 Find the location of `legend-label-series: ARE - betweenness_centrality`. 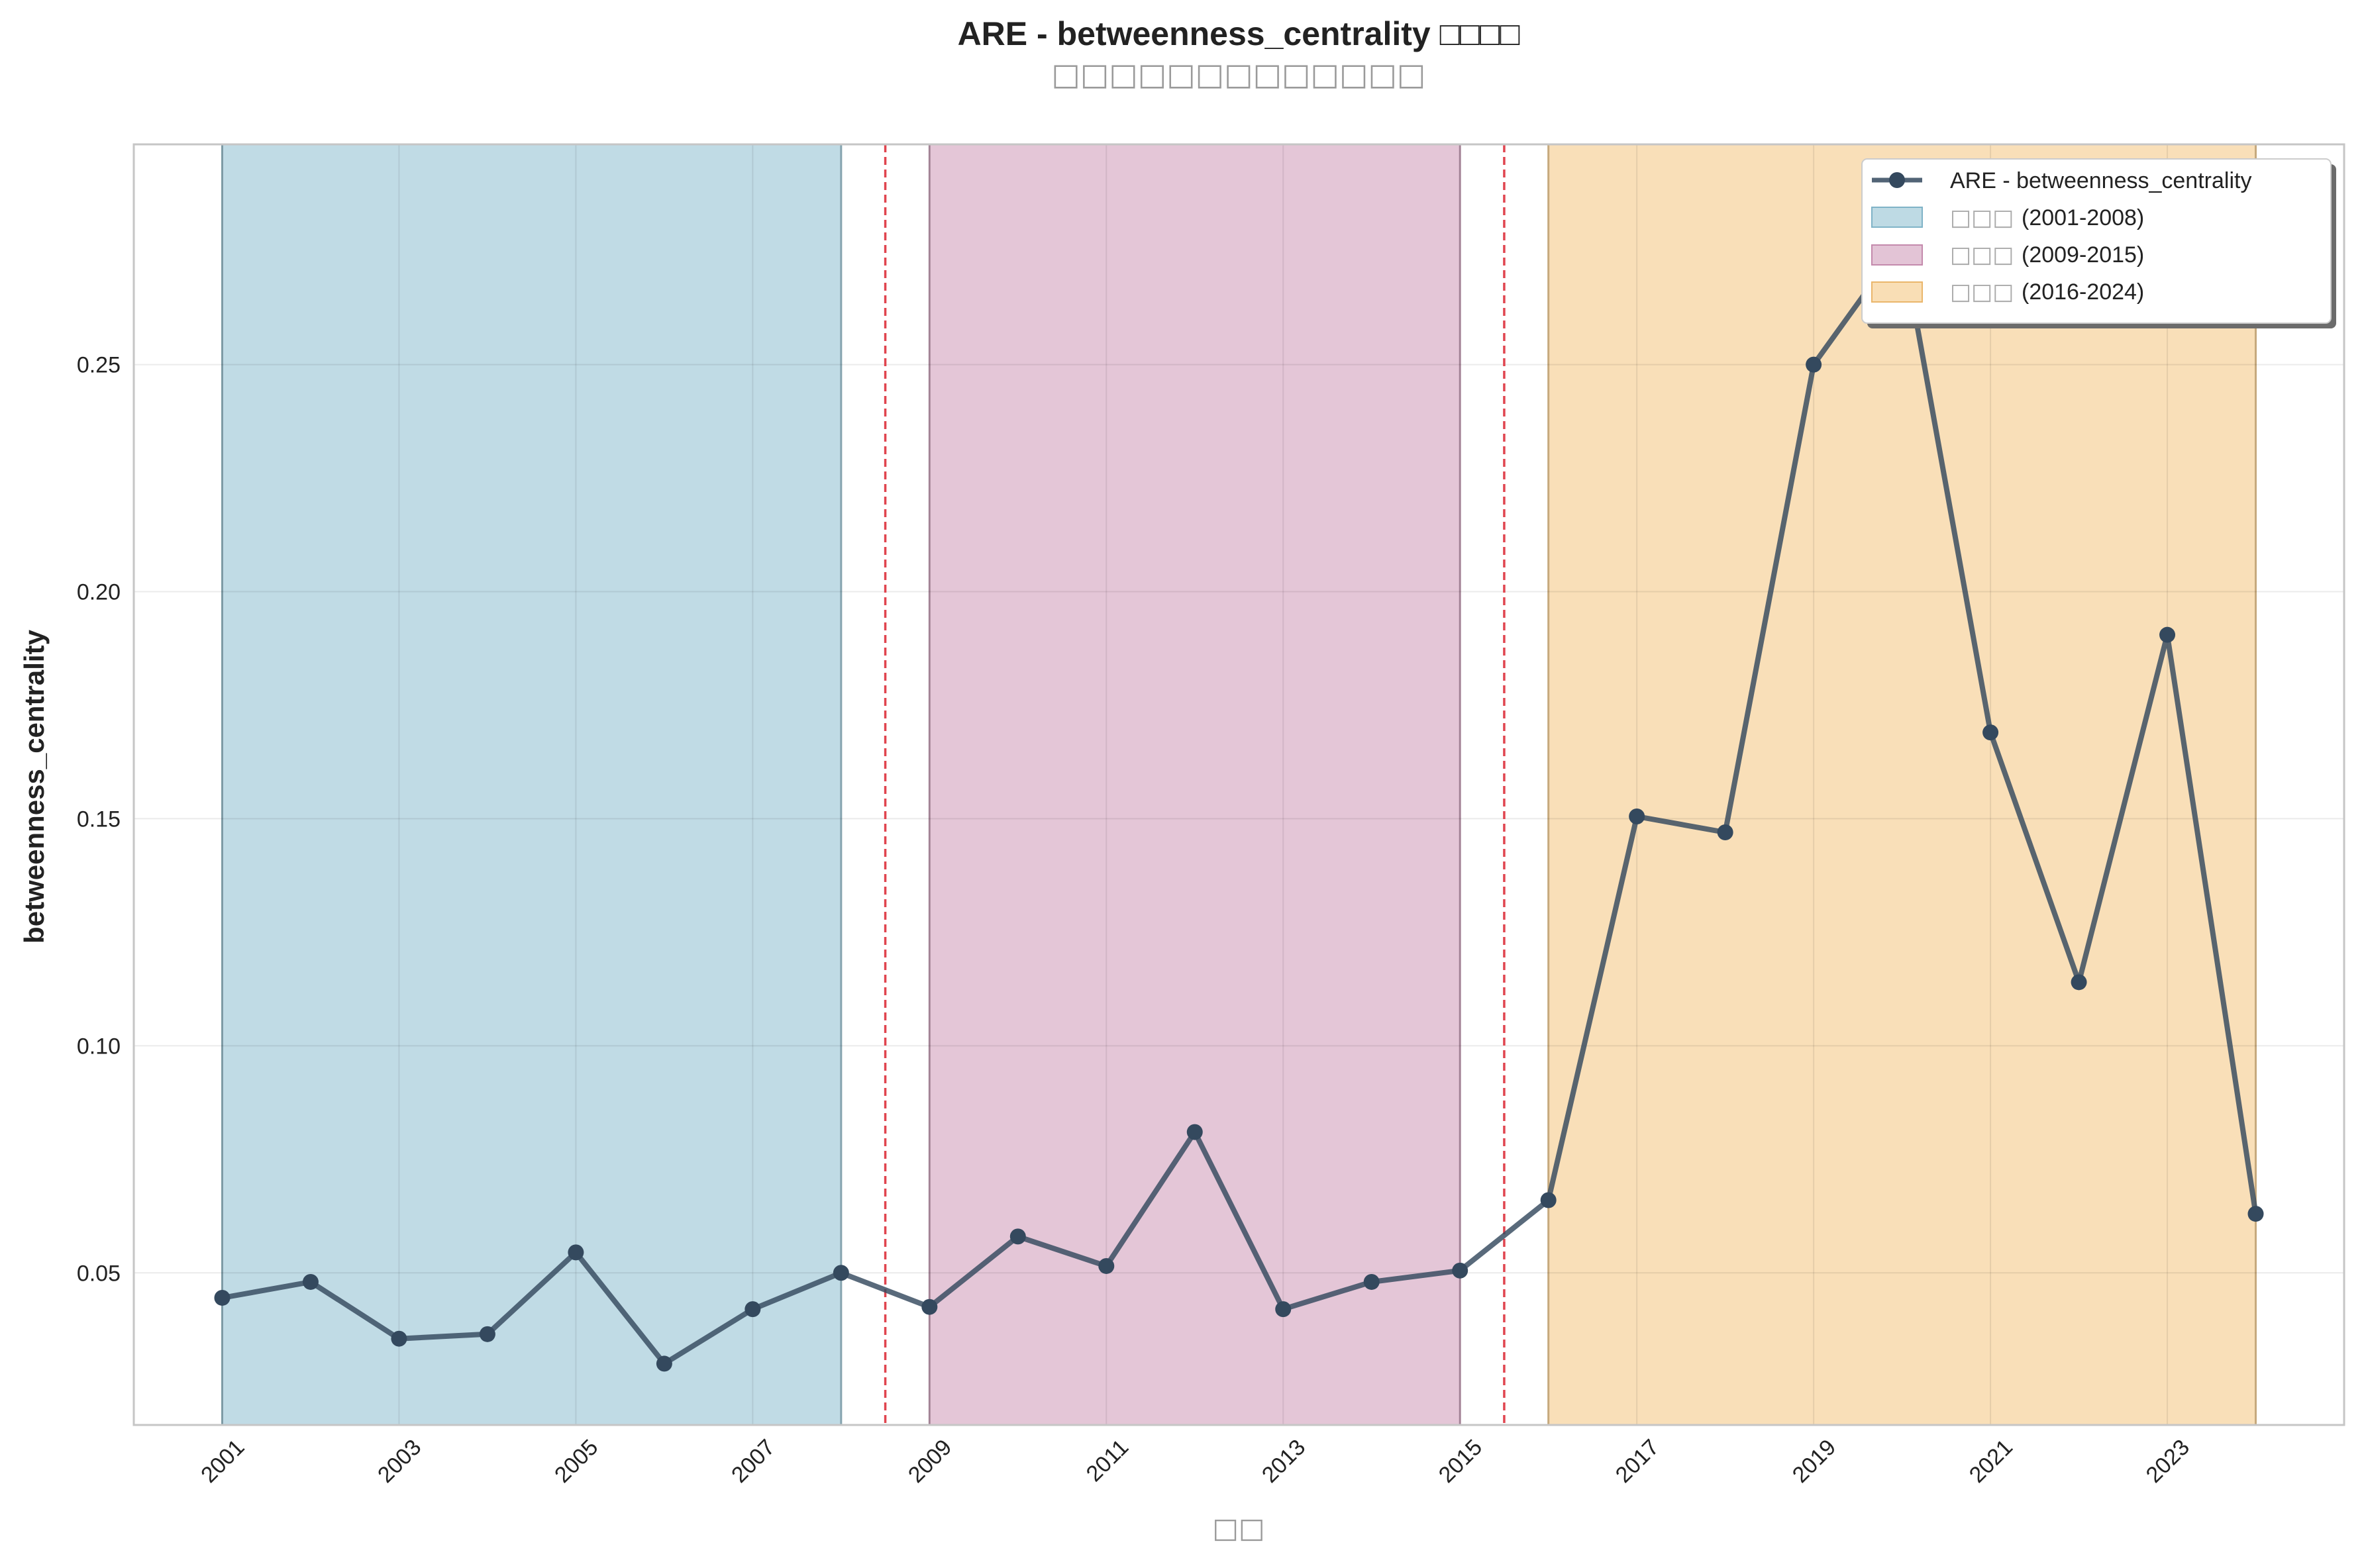

legend-label-series: ARE - betweenness_centrality is located at coordinates (2101, 180).